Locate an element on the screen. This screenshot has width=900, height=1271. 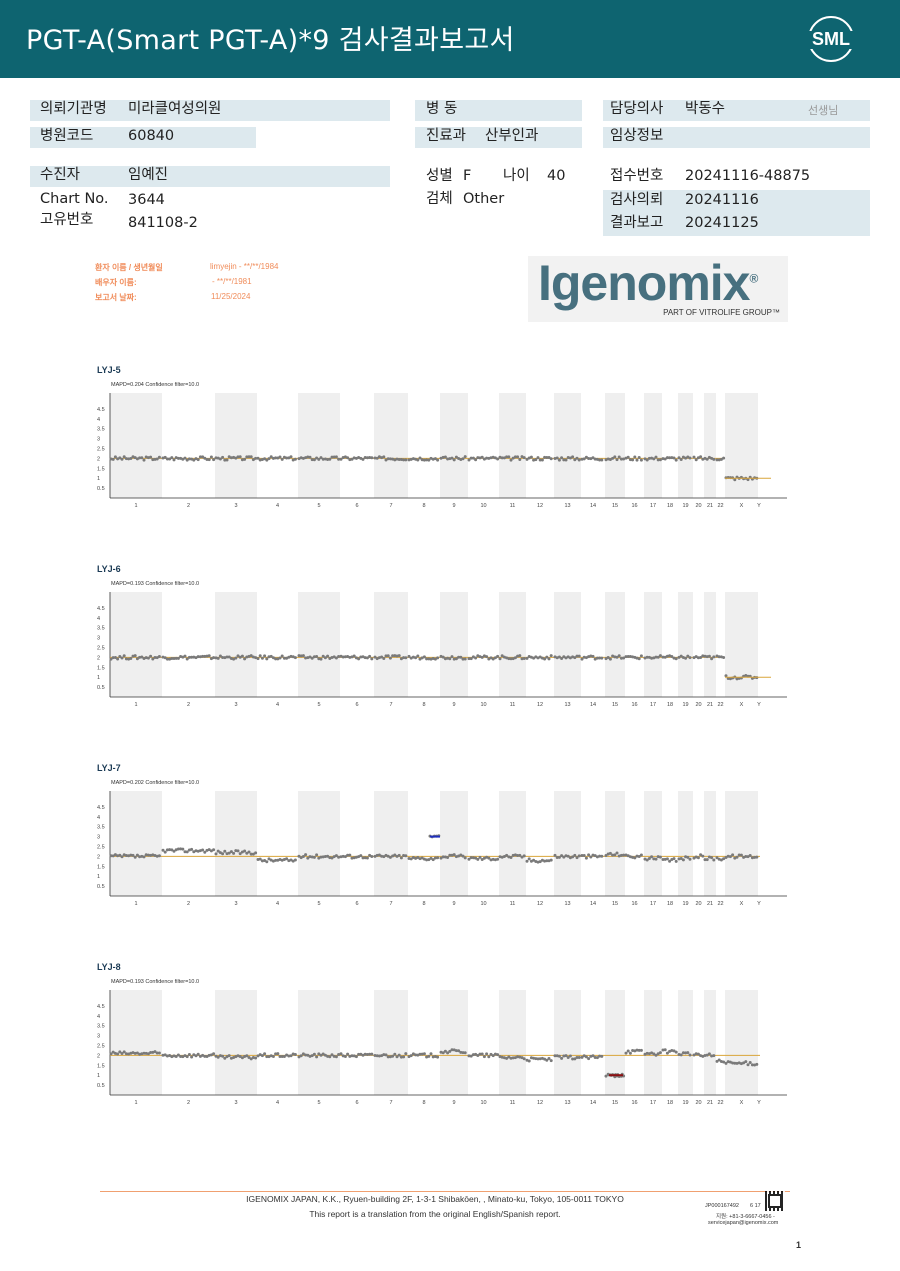
x-tick-label: 3 is located at coordinates (235, 705).